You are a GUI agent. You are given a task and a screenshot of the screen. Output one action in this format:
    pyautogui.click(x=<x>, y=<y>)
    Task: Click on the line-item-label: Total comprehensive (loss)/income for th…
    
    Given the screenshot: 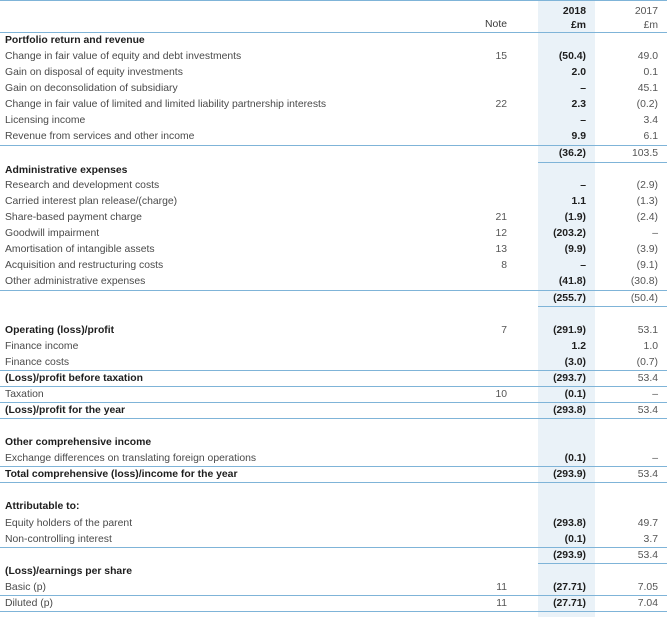 What is the action you would take?
    pyautogui.click(x=121, y=474)
    